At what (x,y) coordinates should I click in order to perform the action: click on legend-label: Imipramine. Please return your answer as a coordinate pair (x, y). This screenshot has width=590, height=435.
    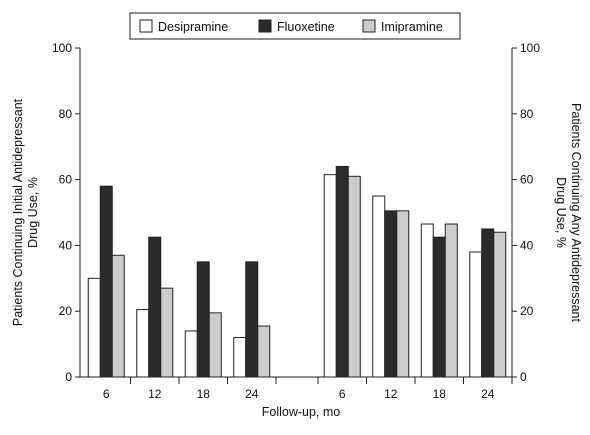
    Looking at the image, I should click on (412, 27).